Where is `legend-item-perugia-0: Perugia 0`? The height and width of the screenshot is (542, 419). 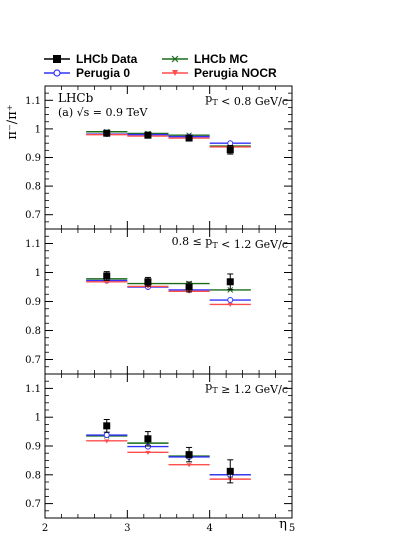 legend-item-perugia-0: Perugia 0 is located at coordinates (87, 73).